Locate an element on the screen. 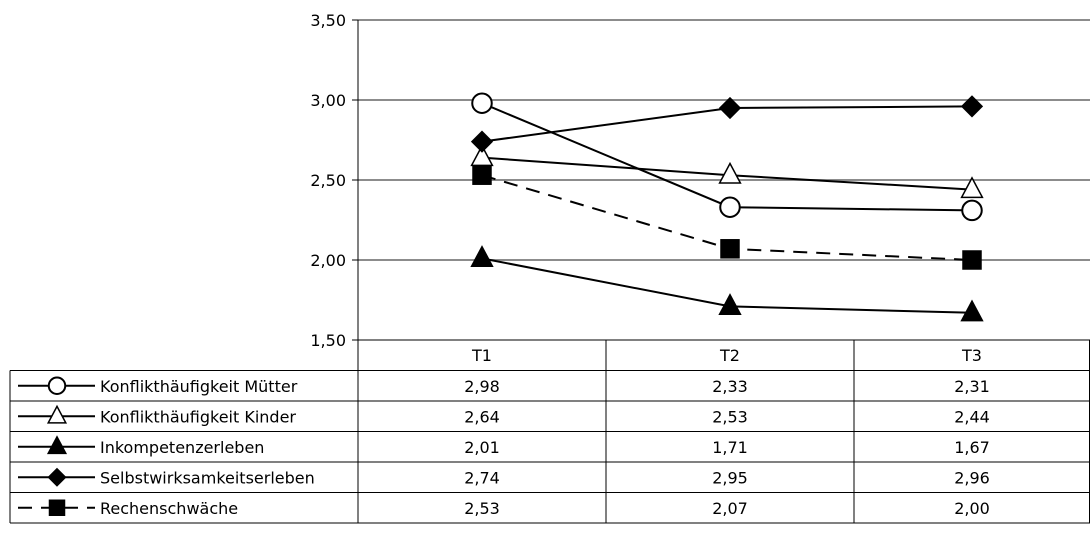 The image size is (1090, 553). x-category-label: T3 is located at coordinates (971, 355).